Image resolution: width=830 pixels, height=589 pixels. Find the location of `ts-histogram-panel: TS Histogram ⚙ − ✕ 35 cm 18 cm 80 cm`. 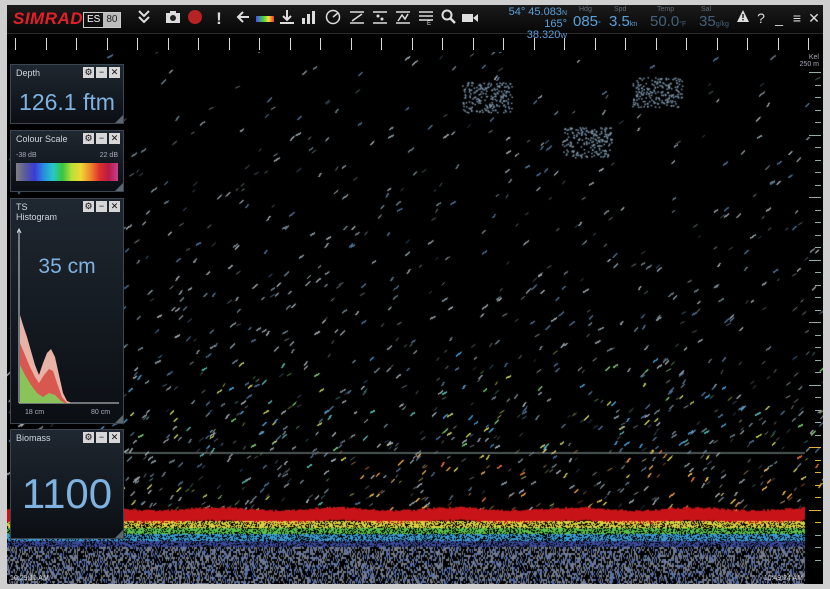

ts-histogram-panel: TS Histogram ⚙ − ✕ 35 cm 18 cm 80 cm is located at coordinates (67, 311).